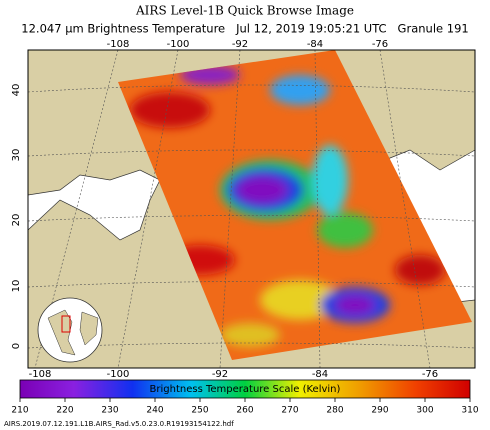  Describe the element at coordinates (16, 220) in the screenshot. I see `latitude: 20` at that location.